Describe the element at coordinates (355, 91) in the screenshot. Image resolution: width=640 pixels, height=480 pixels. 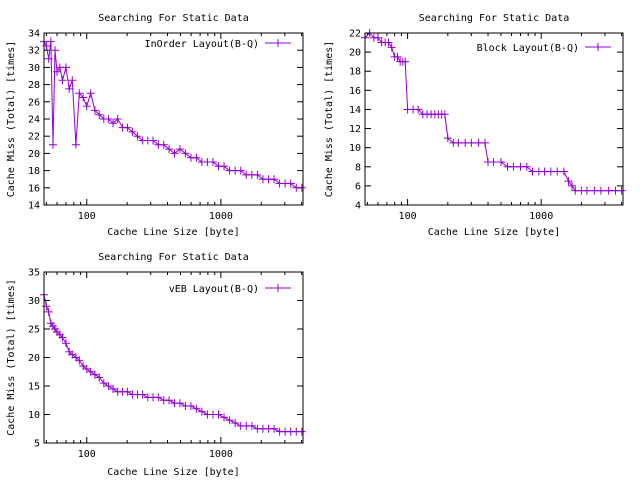
I see `y-tick-label: 16` at that location.